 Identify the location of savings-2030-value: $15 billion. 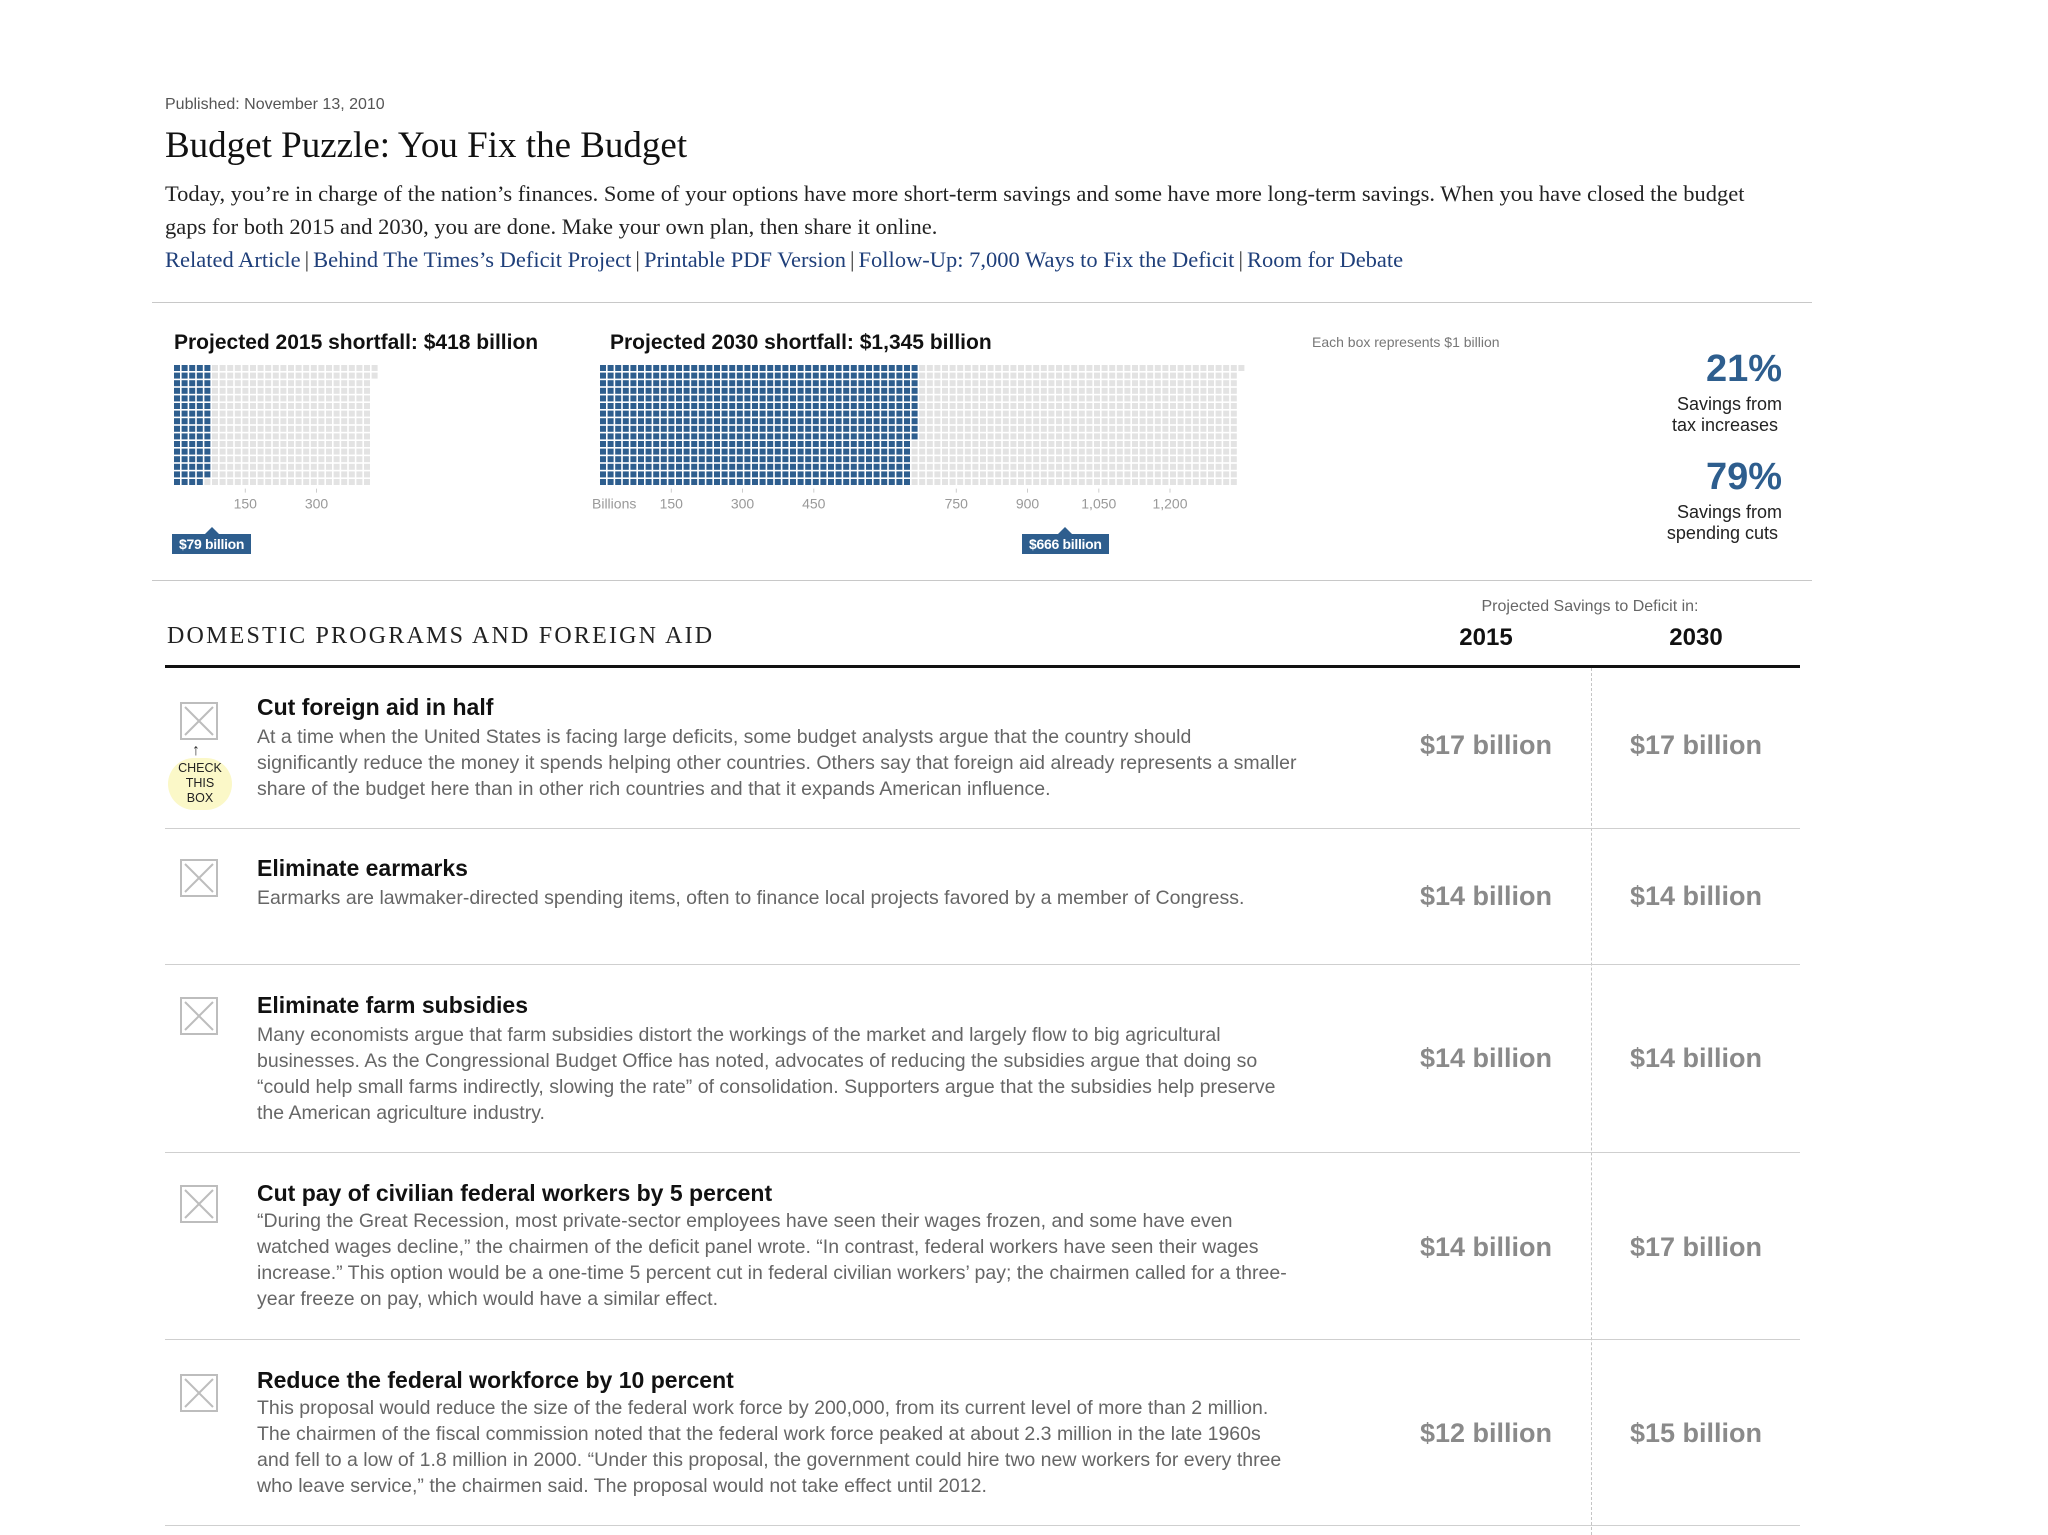
(1696, 1433).